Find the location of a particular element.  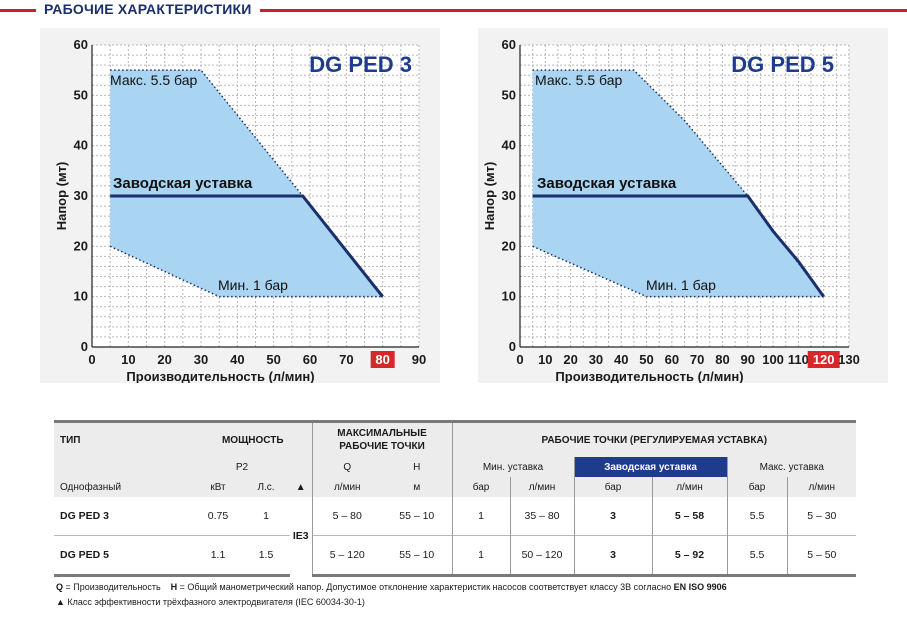

unit-max-lmin: л/мин is located at coordinates (821, 487).